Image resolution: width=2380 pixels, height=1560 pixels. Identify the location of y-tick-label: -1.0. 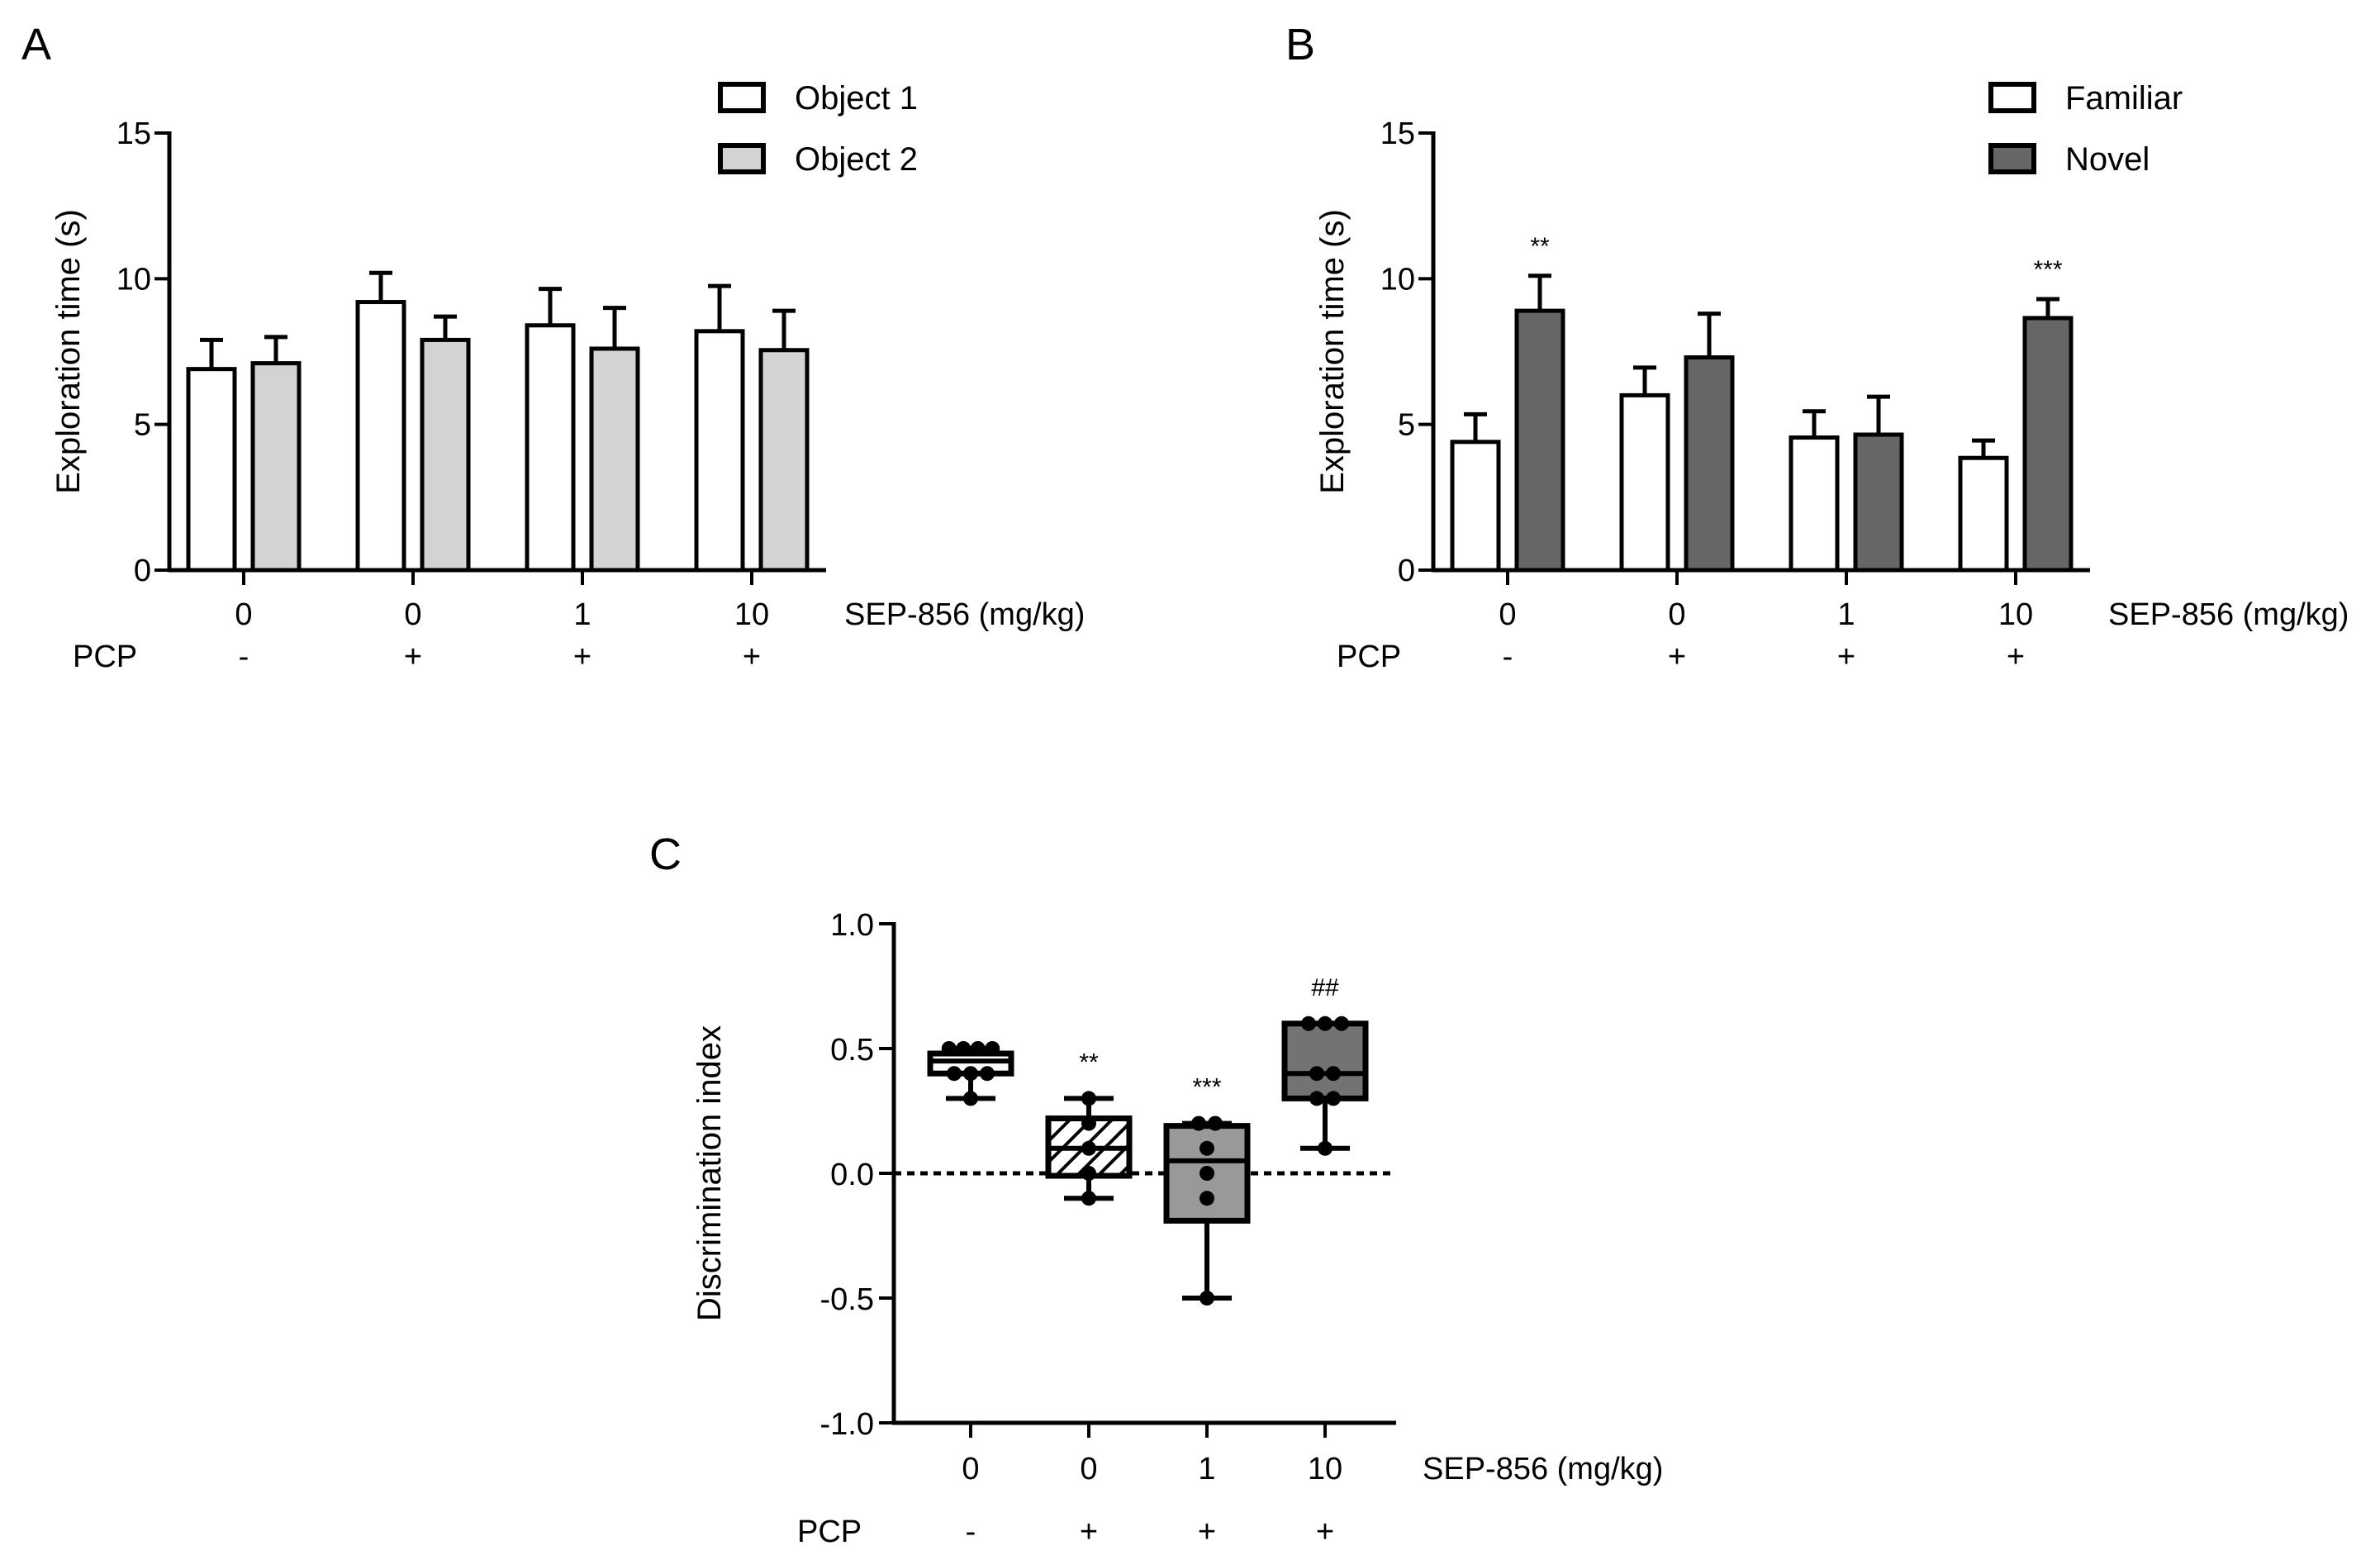
(847, 1424).